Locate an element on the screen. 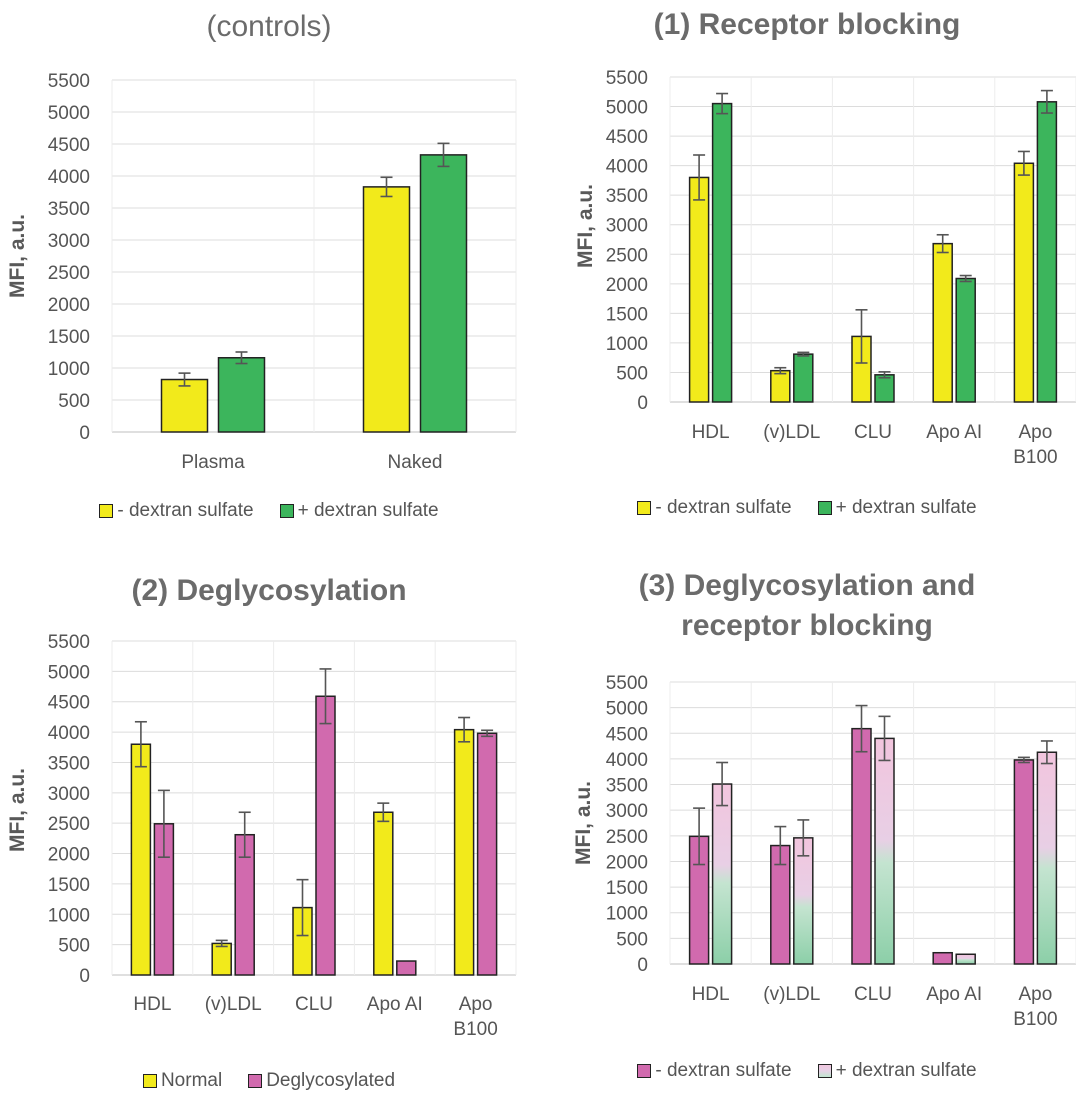 This screenshot has width=1076, height=1093. legend-label: Deglycosylated is located at coordinates (331, 1080).